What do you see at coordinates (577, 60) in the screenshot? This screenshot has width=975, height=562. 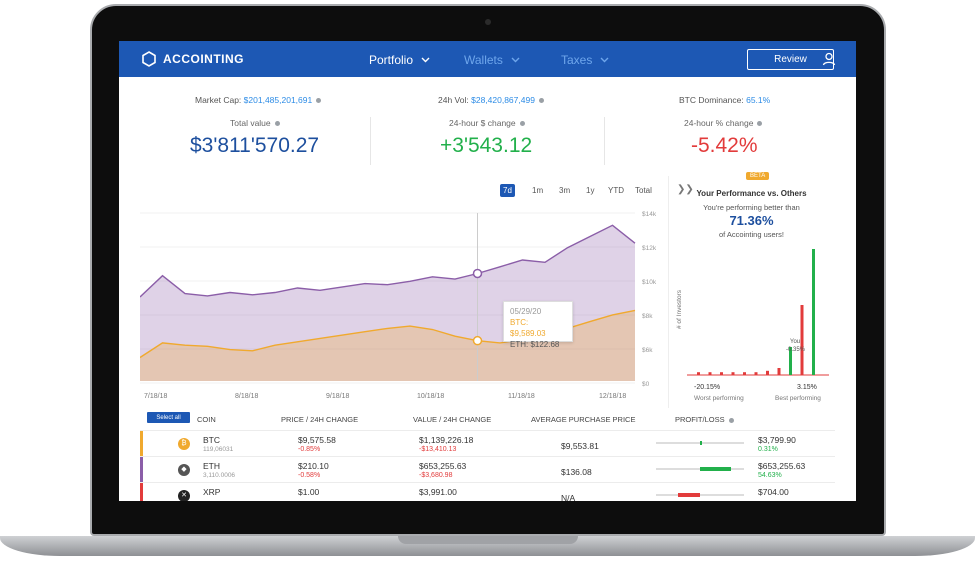 I see `nav-taxes-label: Taxes` at bounding box center [577, 60].